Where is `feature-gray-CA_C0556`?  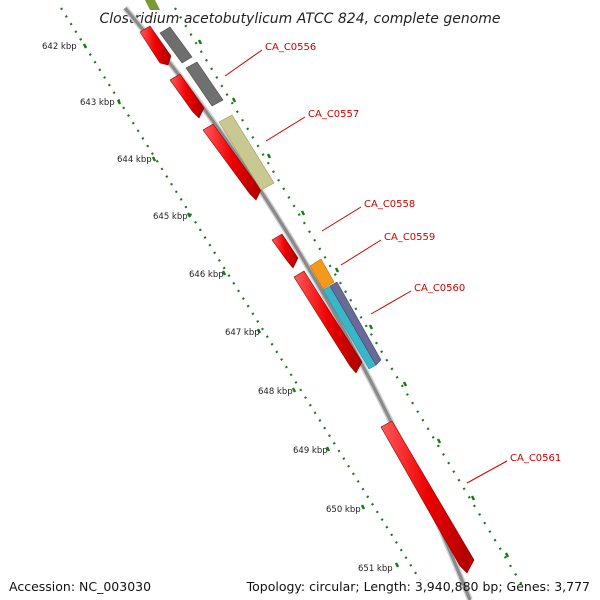
feature-gray-CA_C0556 is located at coordinates (204, 84).